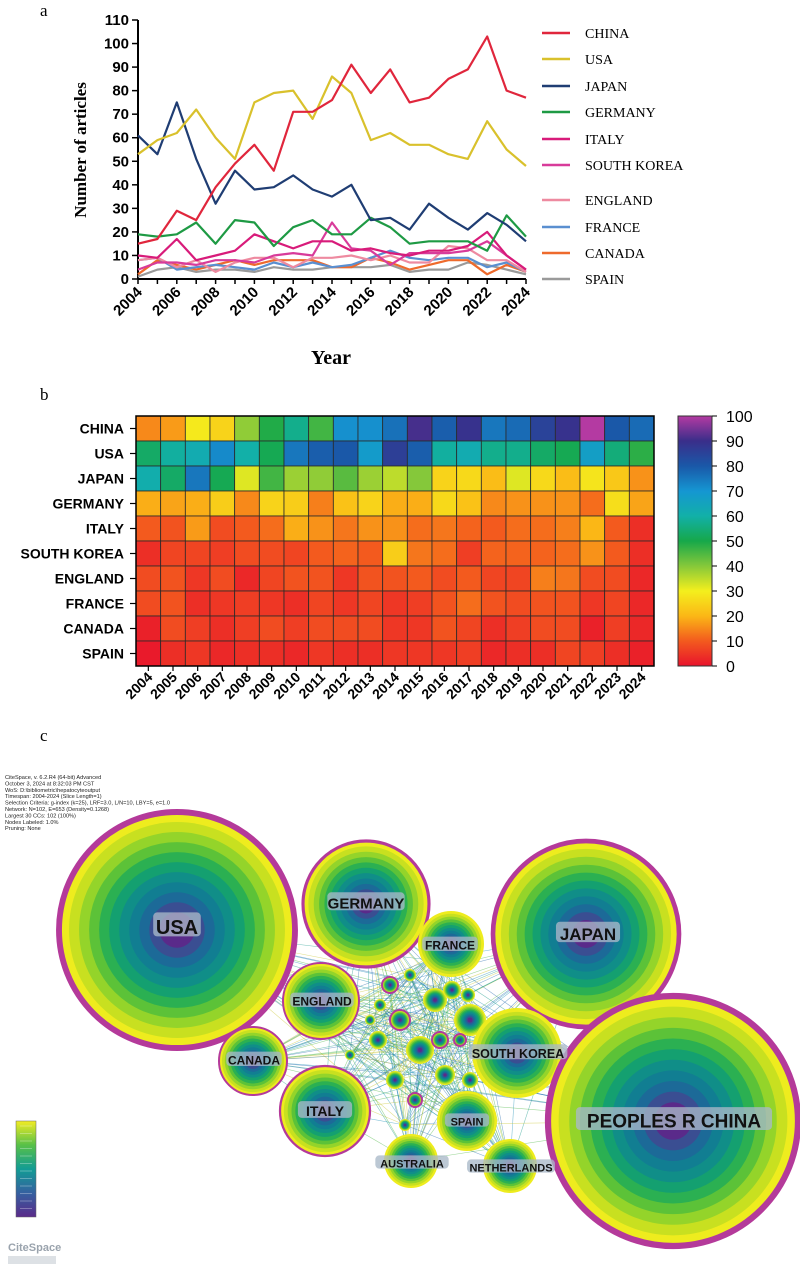  Describe the element at coordinates (345, 453) in the screenshot. I see `heat-cell-usa-2012` at that location.